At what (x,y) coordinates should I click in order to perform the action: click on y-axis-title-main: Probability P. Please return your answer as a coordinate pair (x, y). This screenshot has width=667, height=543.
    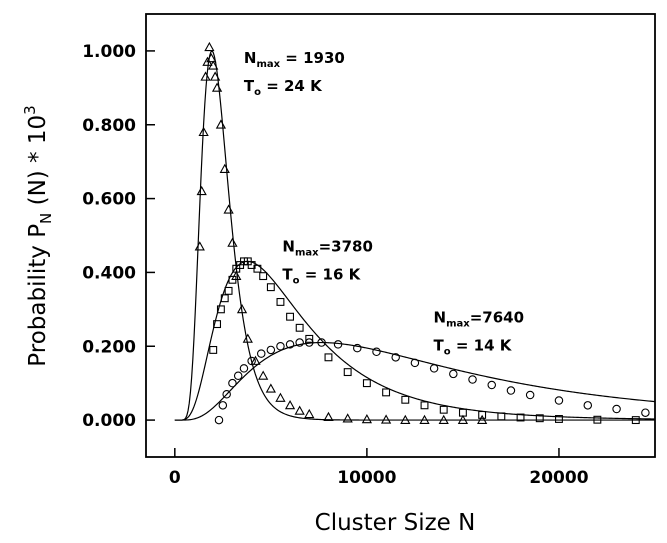
    Looking at the image, I should click on (38, 295).